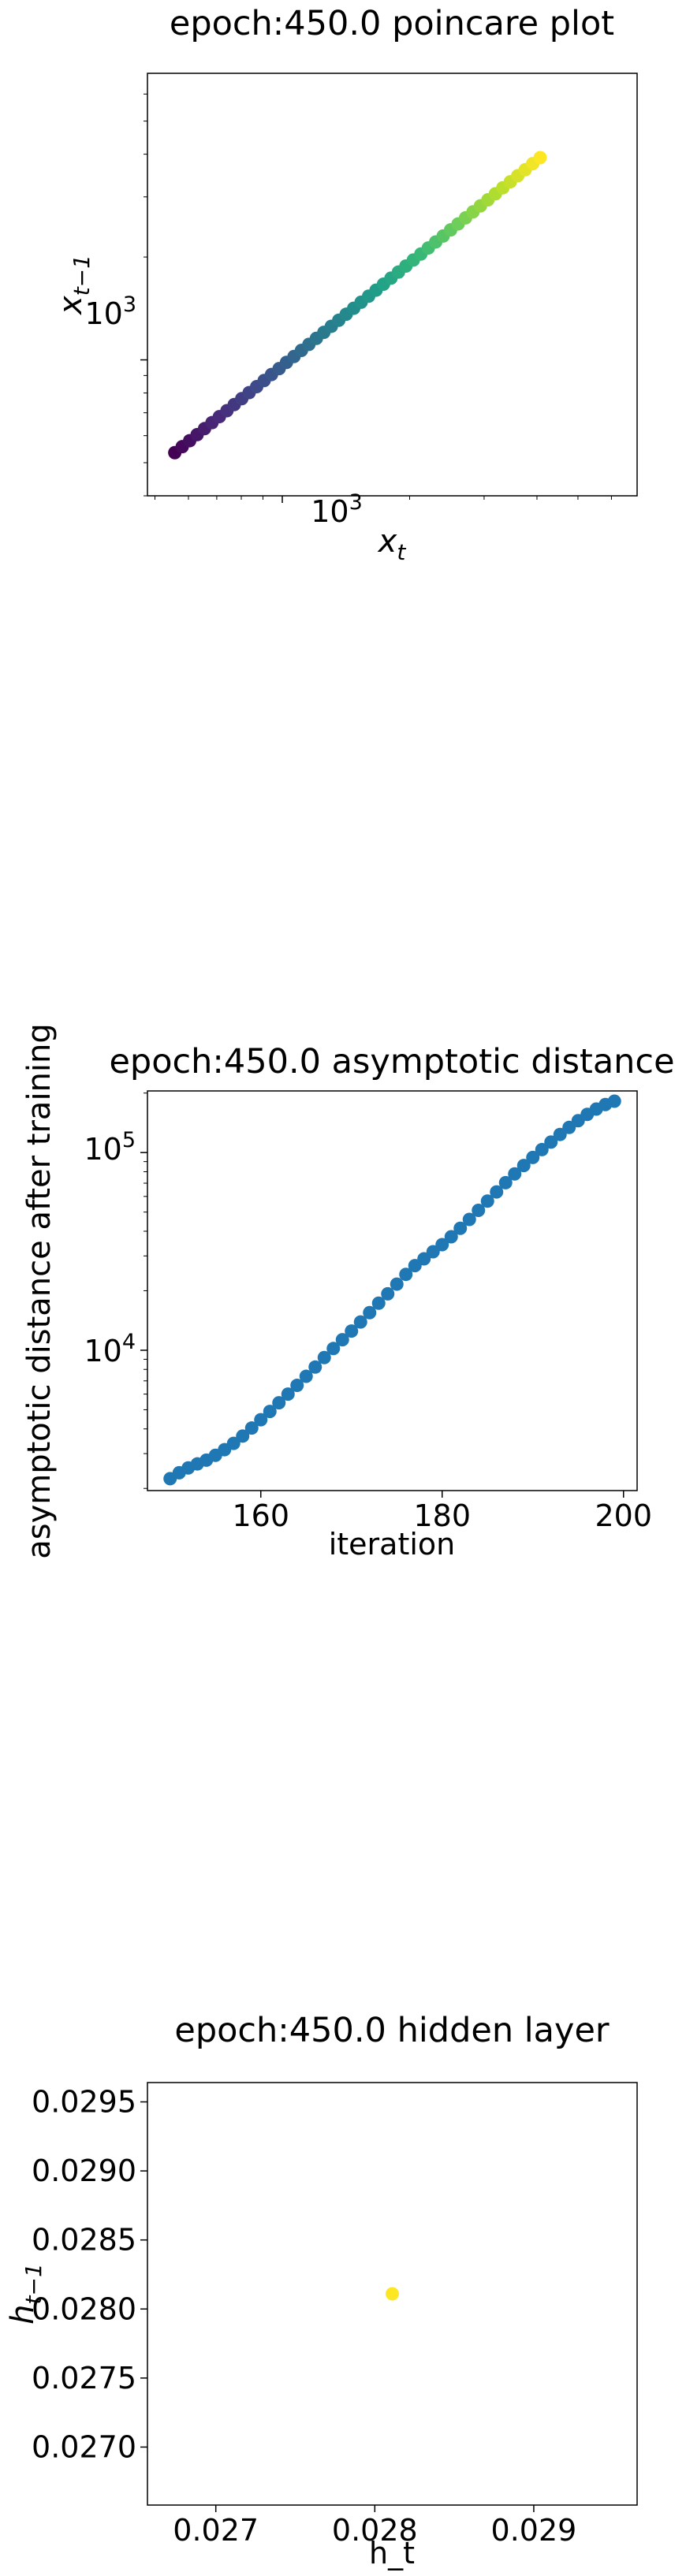 Image resolution: width=686 pixels, height=2576 pixels. I want to click on hidden-layer-title: epoch:450.0 hidden layer, so click(392, 2030).